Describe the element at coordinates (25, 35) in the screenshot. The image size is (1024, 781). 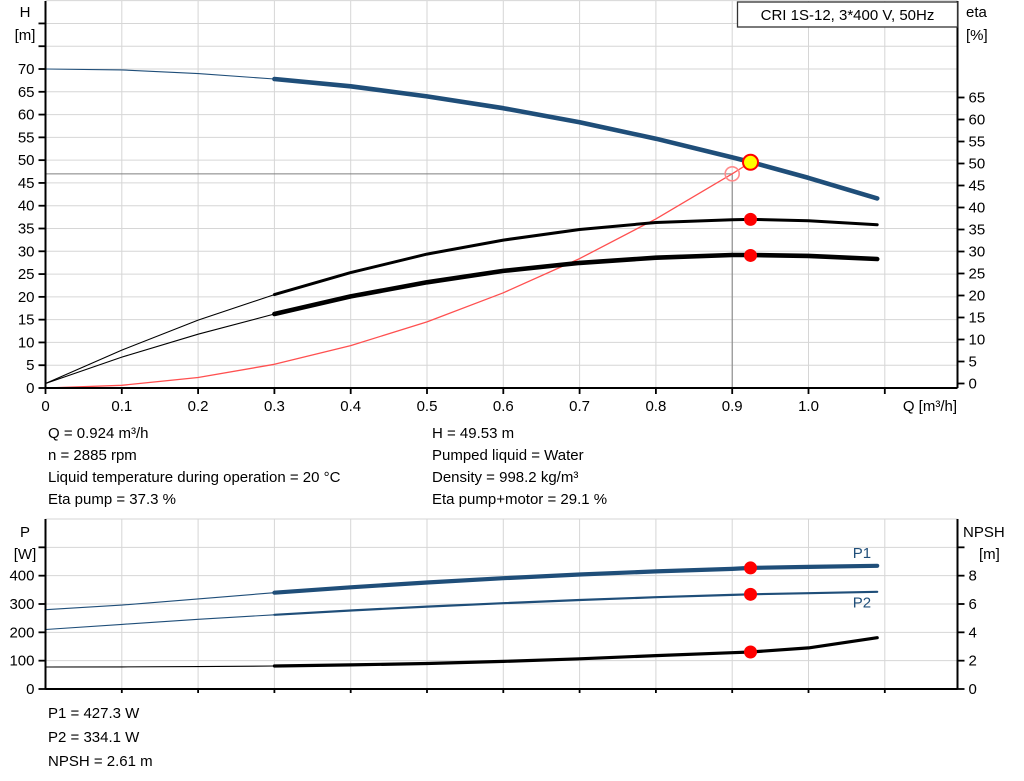
I see `left-axis-title: [m]` at that location.